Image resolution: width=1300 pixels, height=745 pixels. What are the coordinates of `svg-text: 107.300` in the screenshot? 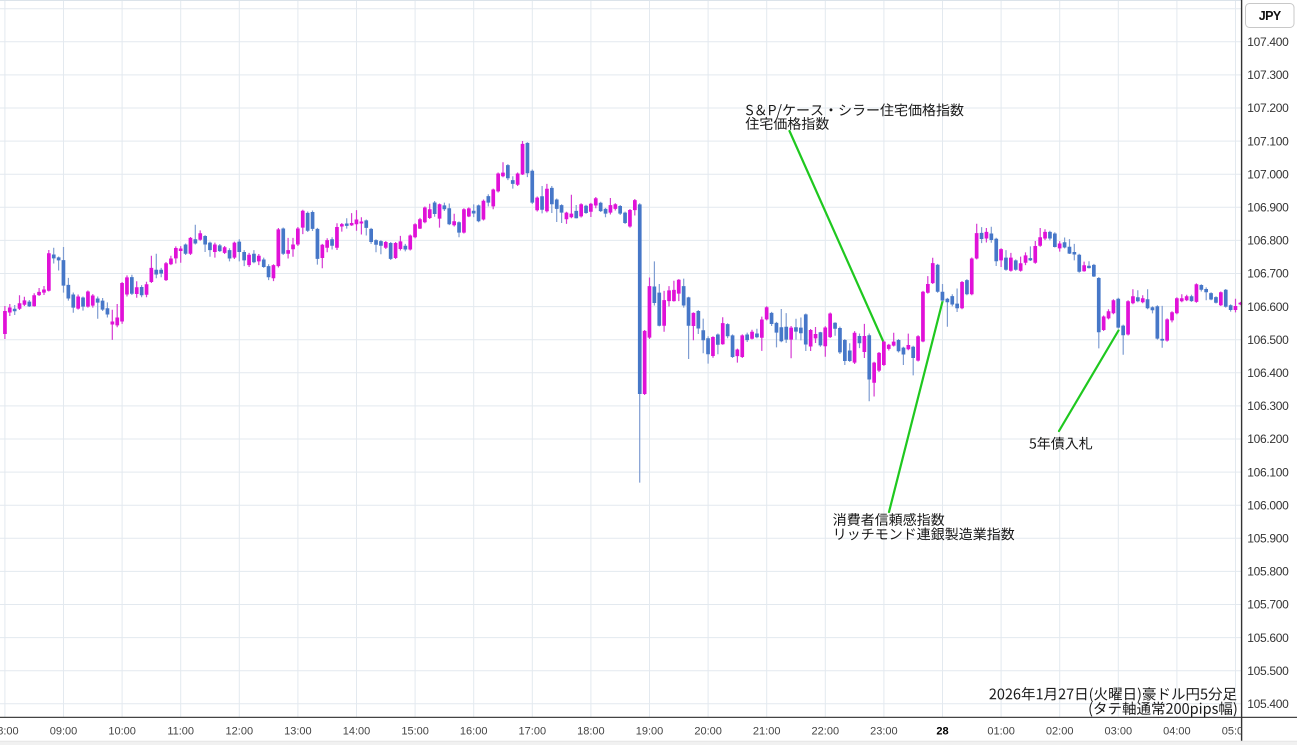 It's located at (1268, 75).